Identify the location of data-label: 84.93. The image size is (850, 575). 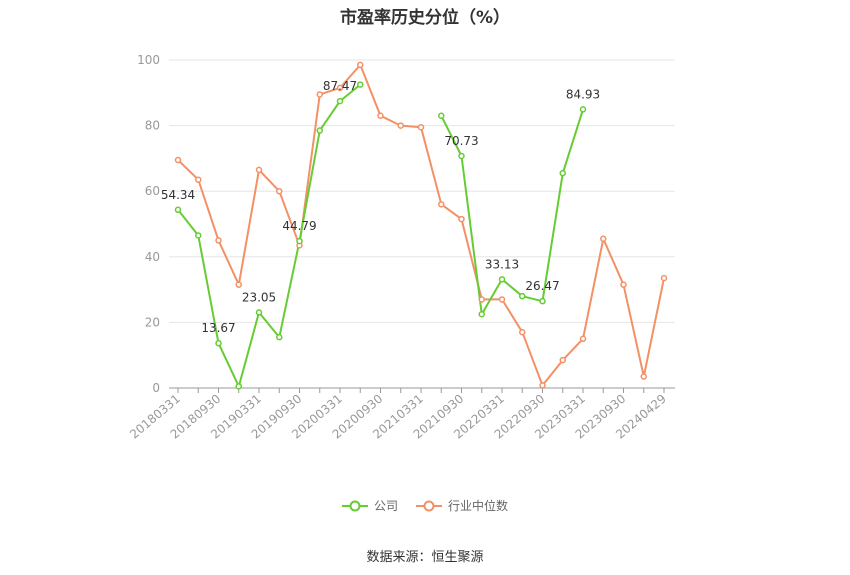
(583, 94).